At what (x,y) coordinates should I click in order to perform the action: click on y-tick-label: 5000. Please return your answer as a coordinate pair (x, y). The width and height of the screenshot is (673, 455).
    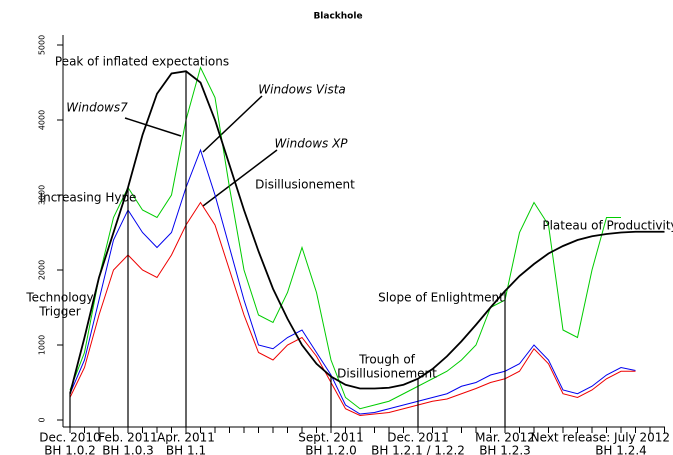
    Looking at the image, I should click on (42, 45).